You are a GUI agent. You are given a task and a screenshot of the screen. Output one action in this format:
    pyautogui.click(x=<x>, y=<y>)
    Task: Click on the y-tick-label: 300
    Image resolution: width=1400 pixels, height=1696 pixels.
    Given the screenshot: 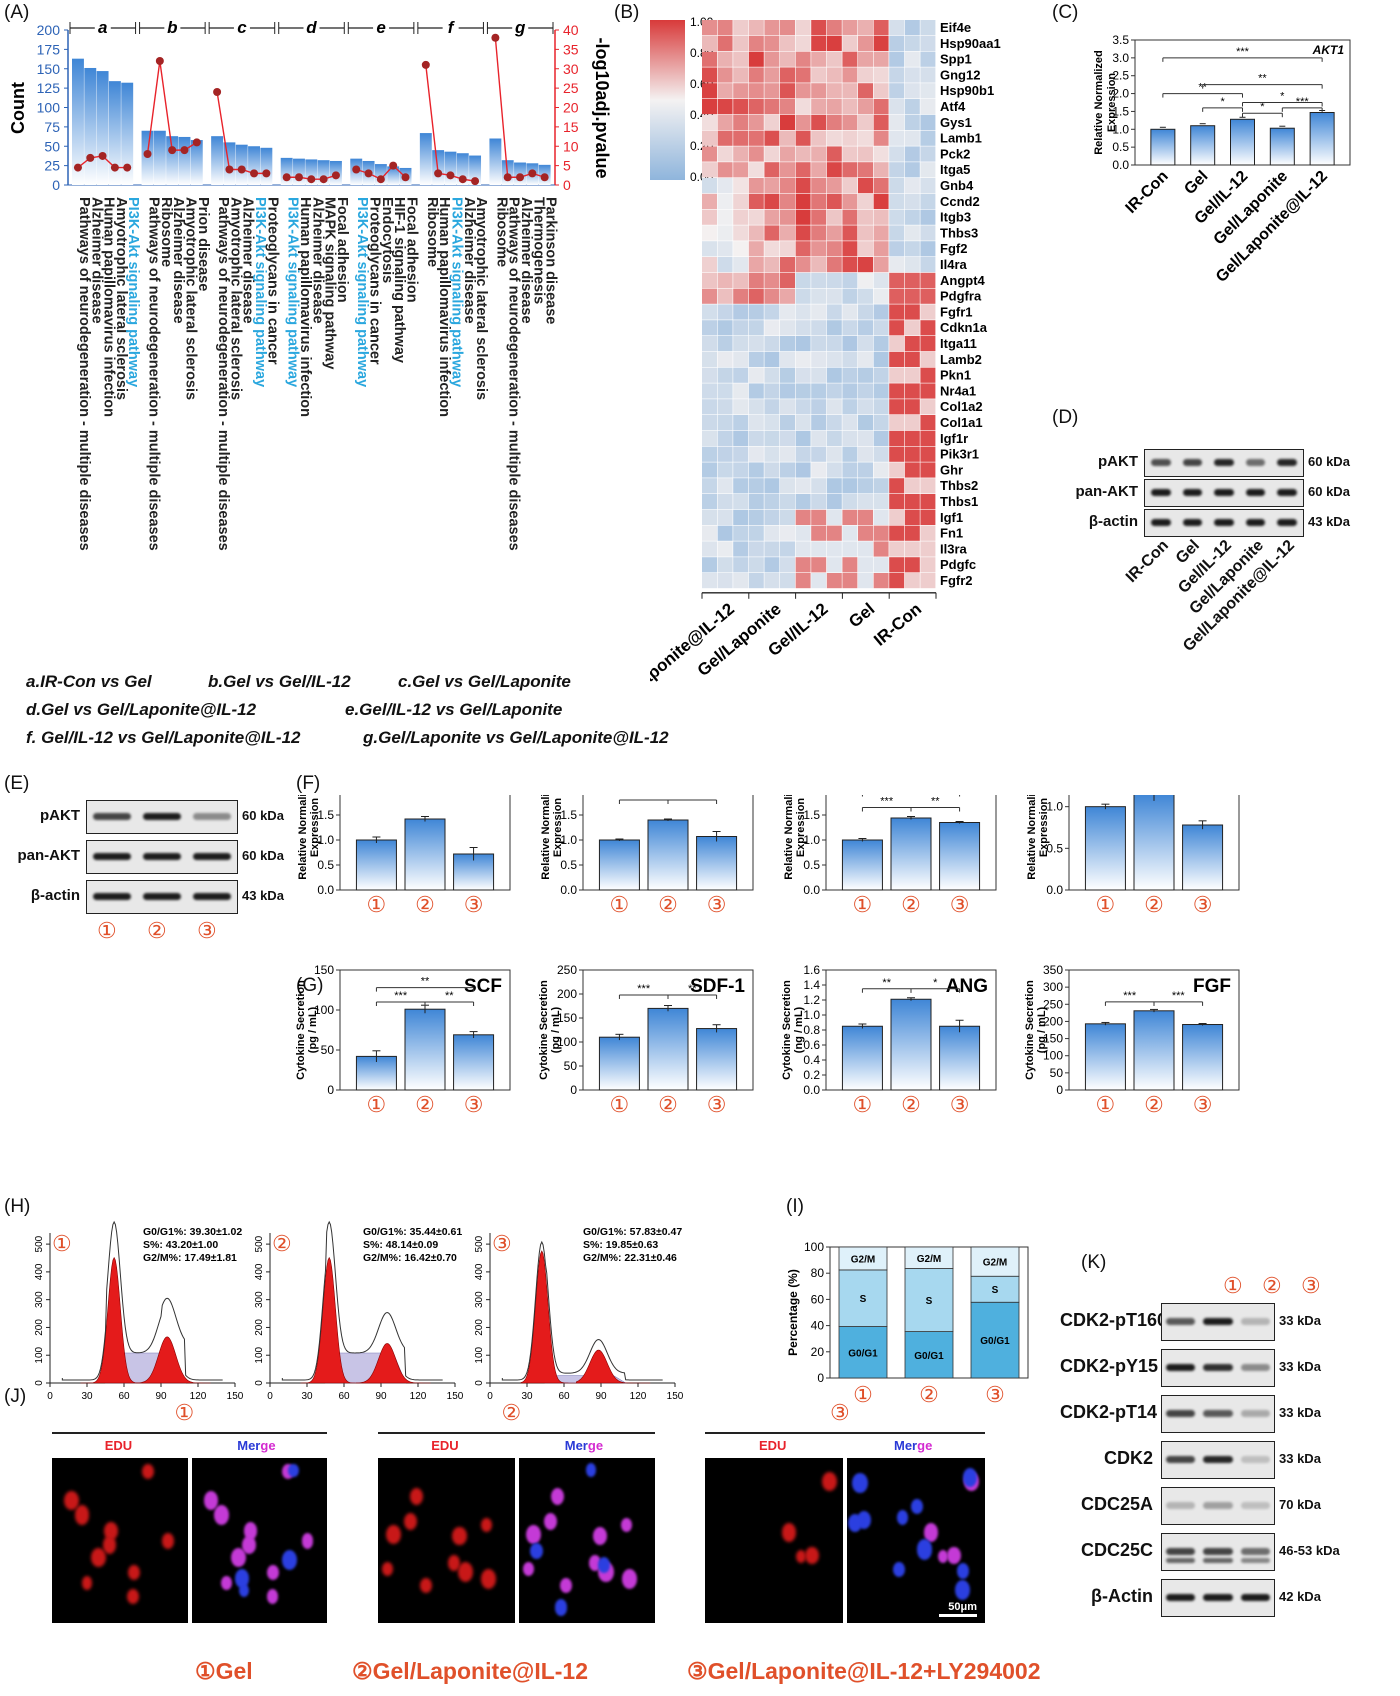 What is the action you would take?
    pyautogui.click(x=39, y=1299)
    